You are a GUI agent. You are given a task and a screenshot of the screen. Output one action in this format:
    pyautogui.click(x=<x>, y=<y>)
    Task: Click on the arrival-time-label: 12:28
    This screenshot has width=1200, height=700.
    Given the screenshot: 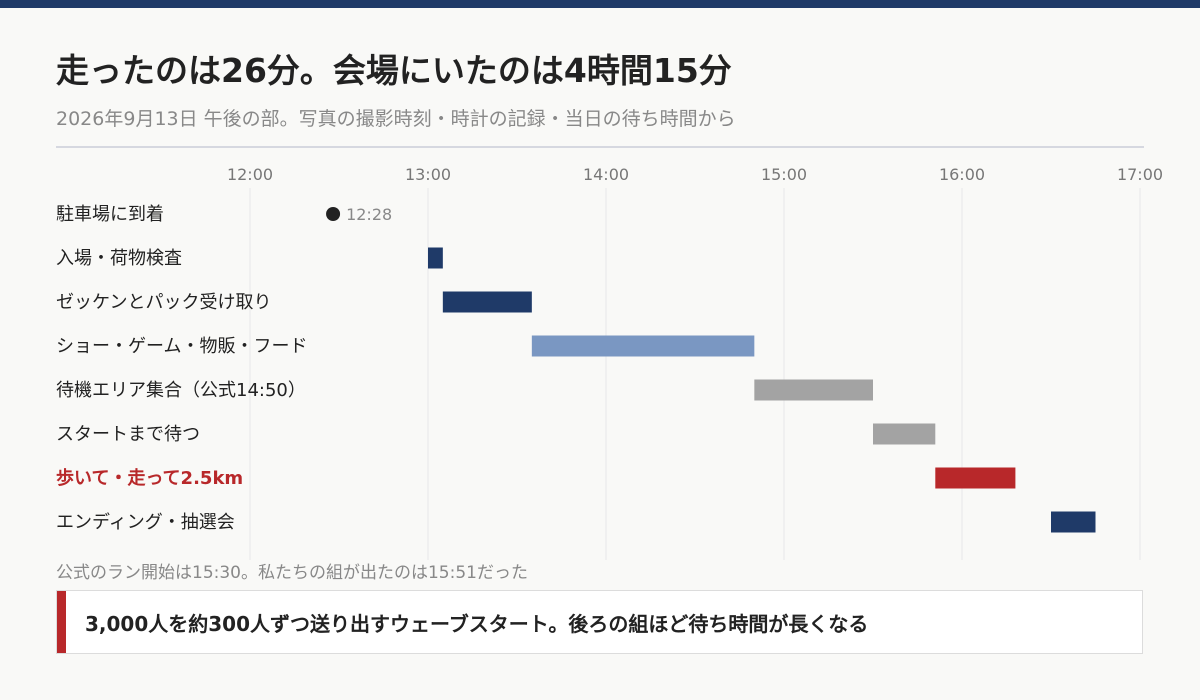 What is the action you would take?
    pyautogui.click(x=369, y=214)
    